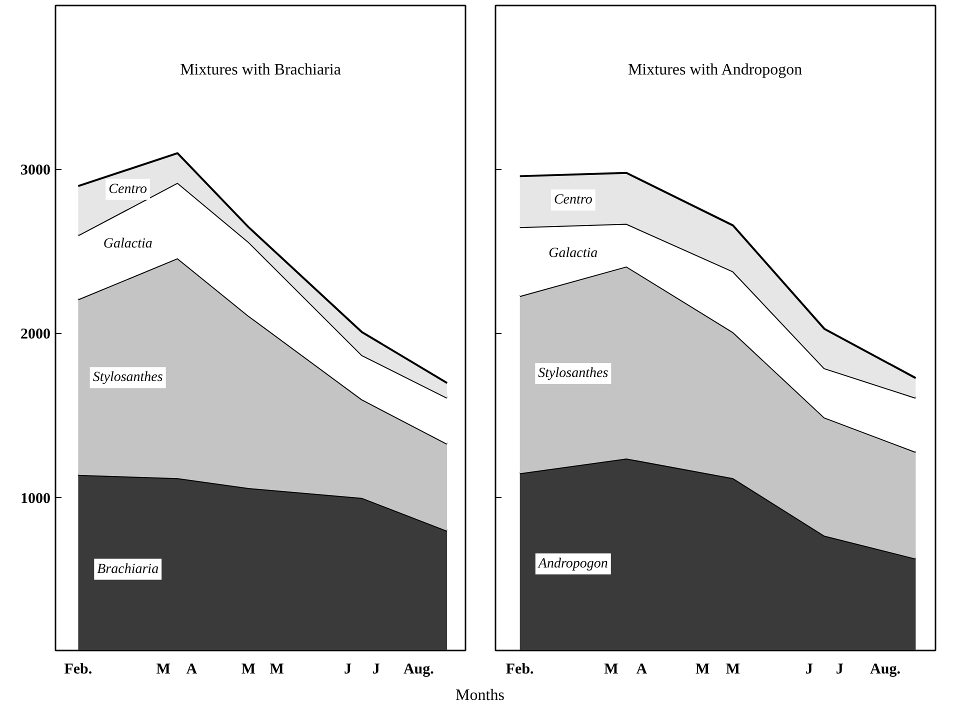 Image resolution: width=972 pixels, height=724 pixels. I want to click on series-label: Brachiaria, so click(128, 569).